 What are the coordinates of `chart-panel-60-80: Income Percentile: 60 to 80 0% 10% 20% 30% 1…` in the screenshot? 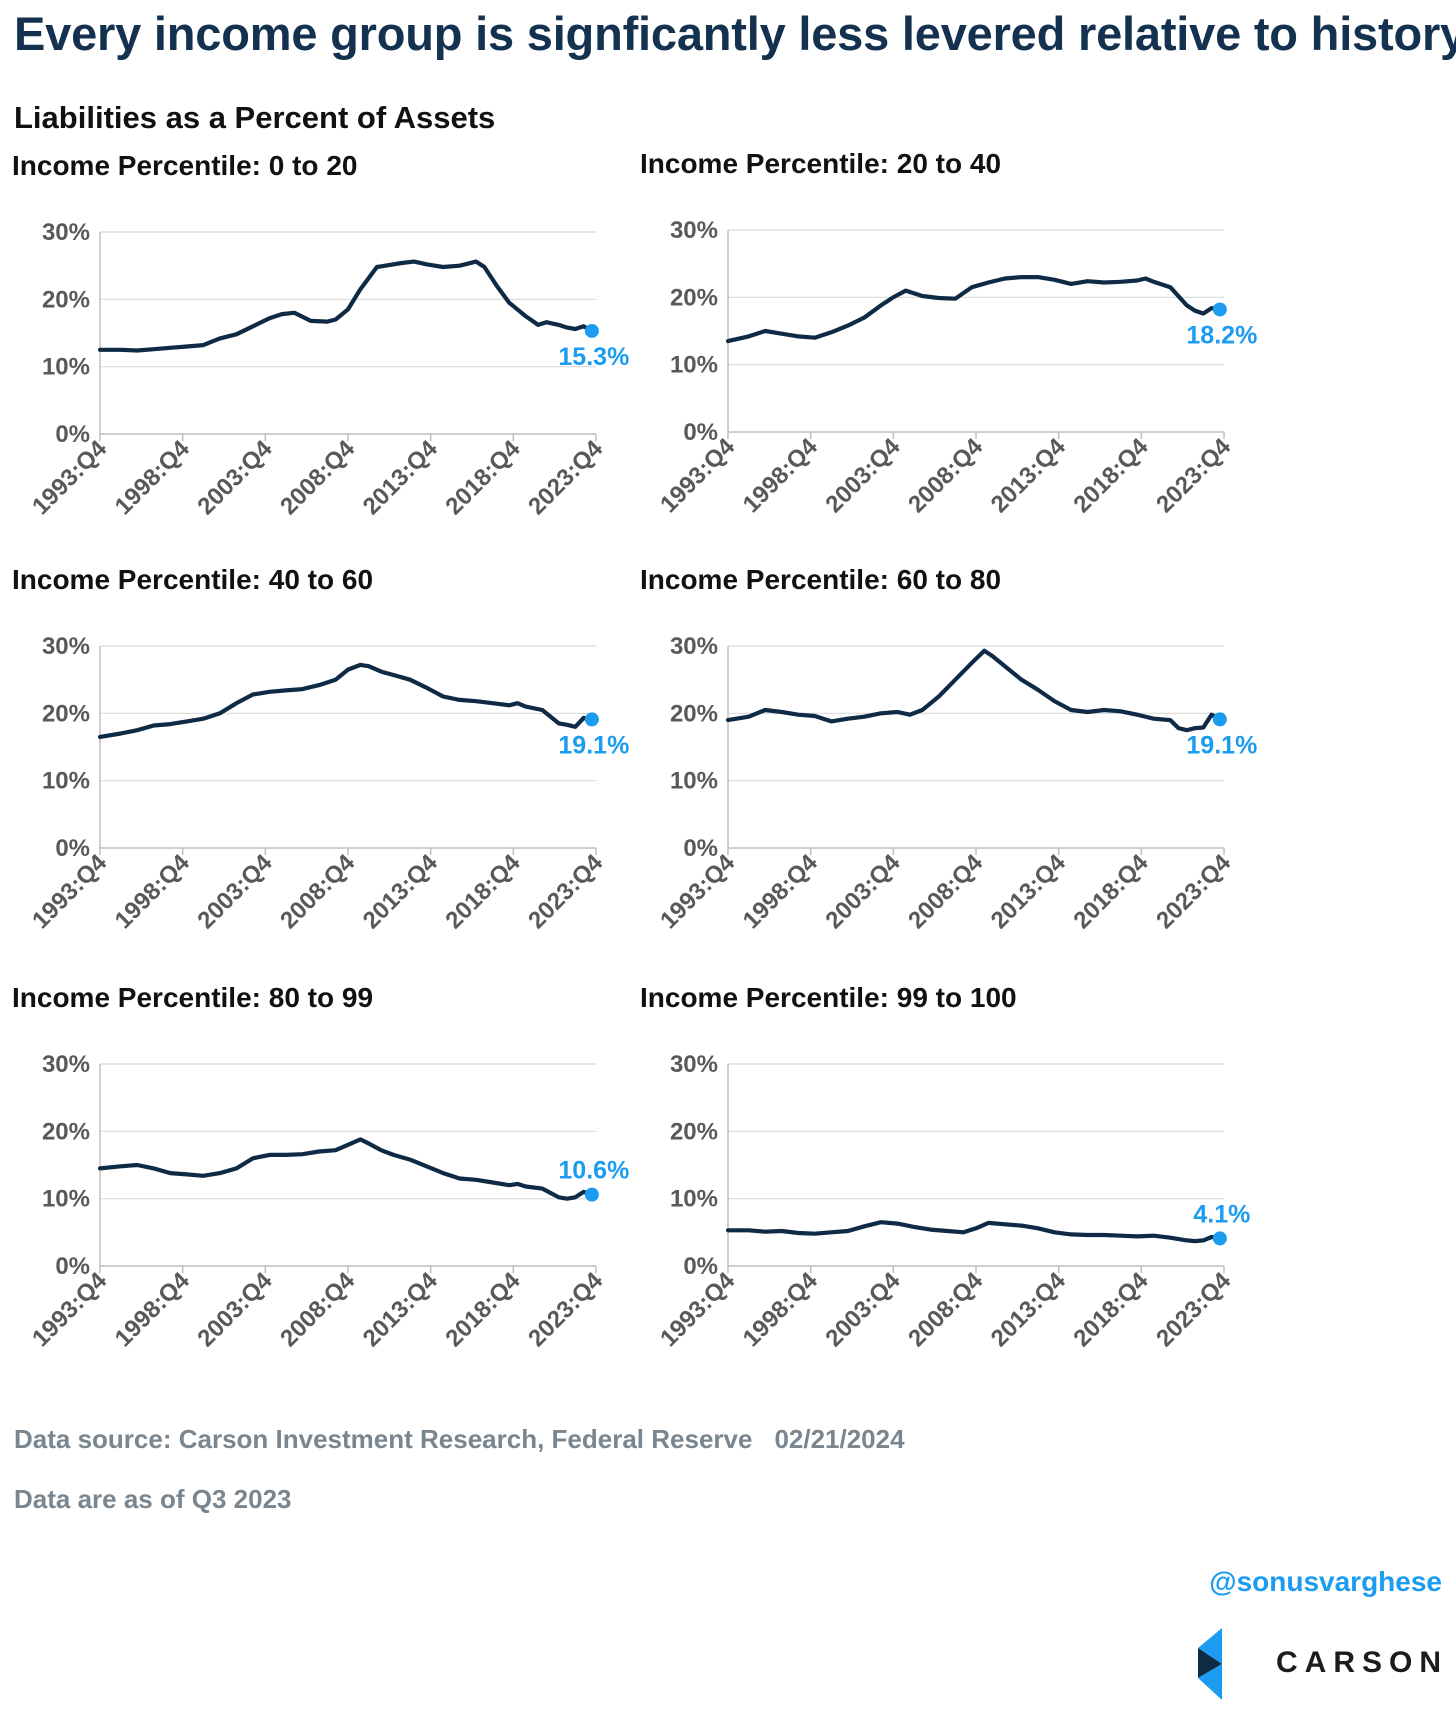 It's located at (990, 779).